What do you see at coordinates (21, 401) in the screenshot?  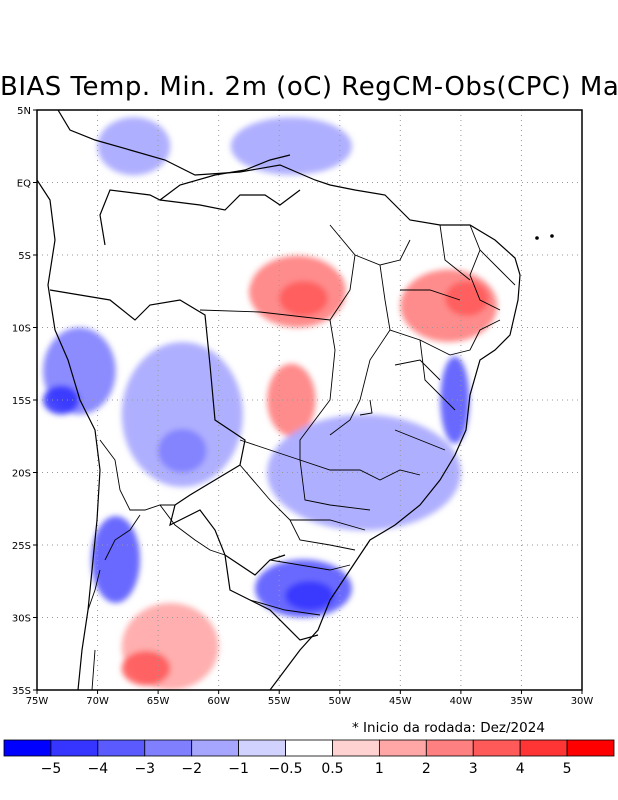 I see `lat-tick-label: 15S` at bounding box center [21, 401].